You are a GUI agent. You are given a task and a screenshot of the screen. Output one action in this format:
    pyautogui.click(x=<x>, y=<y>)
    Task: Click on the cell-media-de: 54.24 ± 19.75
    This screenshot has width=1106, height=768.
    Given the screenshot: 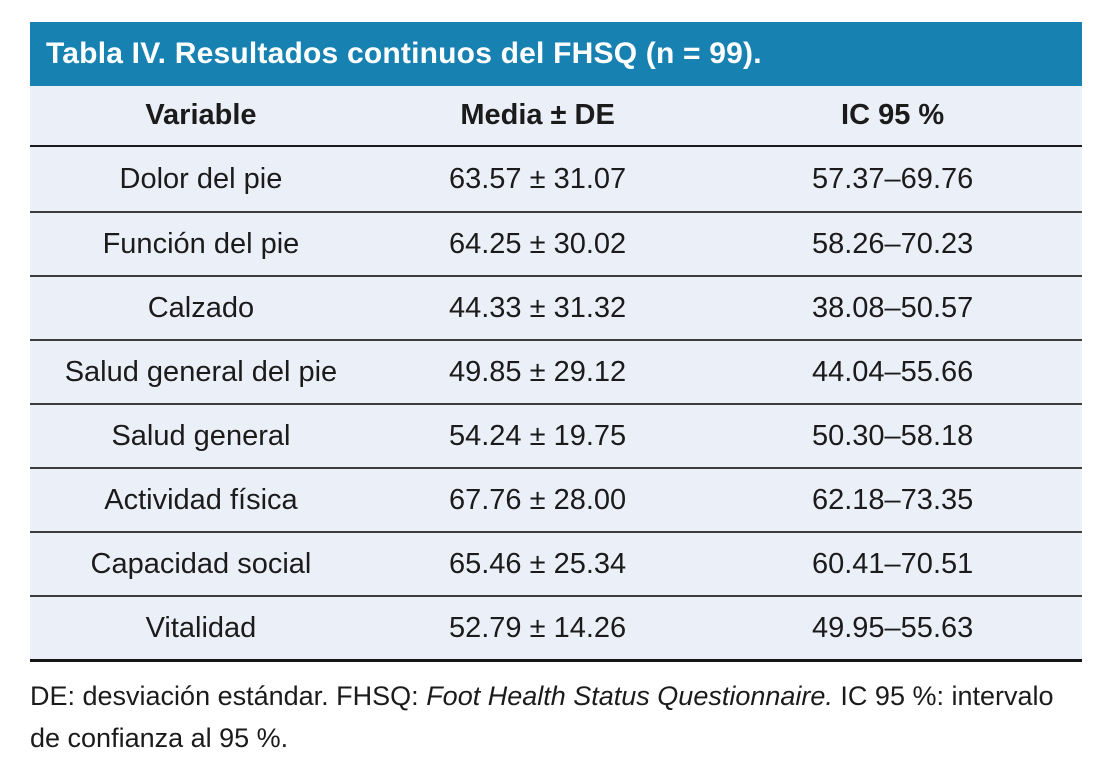 What is the action you would take?
    pyautogui.click(x=537, y=435)
    